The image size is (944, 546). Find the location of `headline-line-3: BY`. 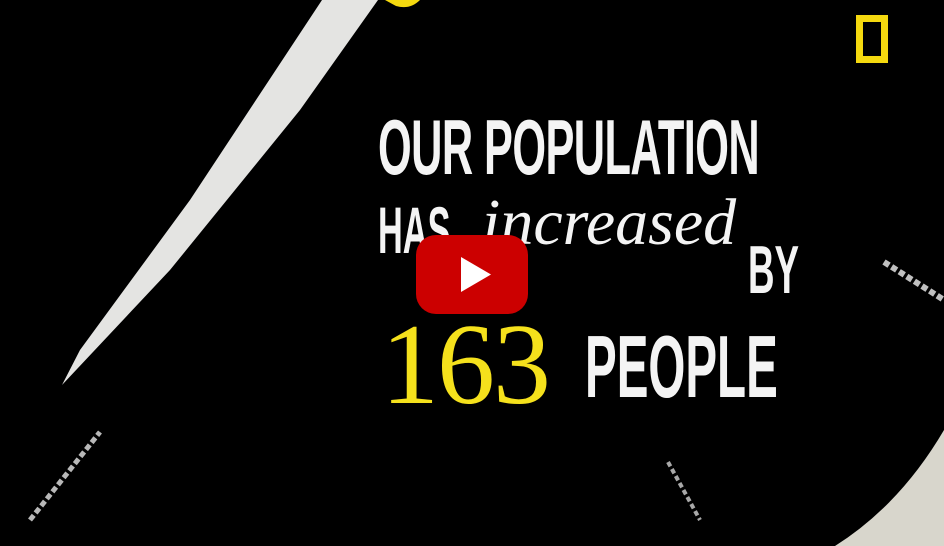

headline-line-3: BY is located at coordinates (795, 270).